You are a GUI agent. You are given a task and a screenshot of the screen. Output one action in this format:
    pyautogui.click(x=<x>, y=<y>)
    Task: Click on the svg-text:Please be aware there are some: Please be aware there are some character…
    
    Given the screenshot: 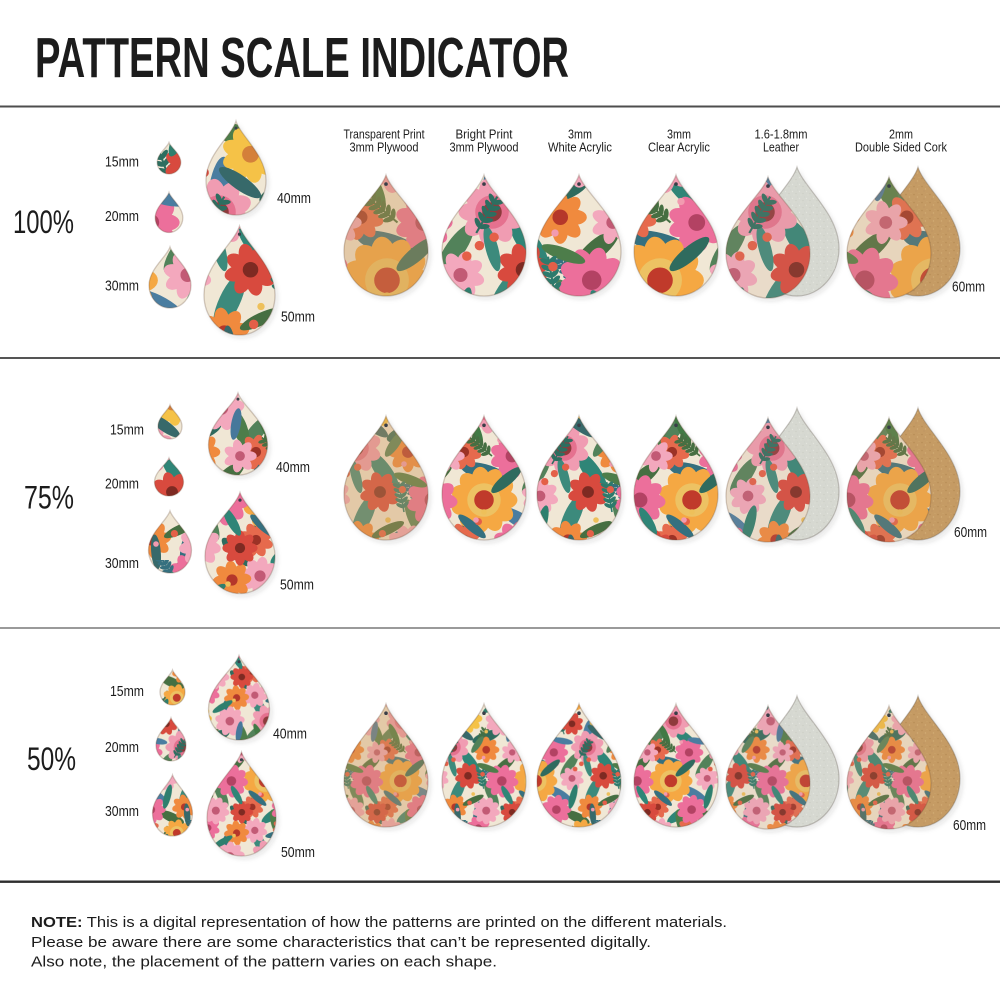 What is the action you would take?
    pyautogui.click(x=341, y=942)
    